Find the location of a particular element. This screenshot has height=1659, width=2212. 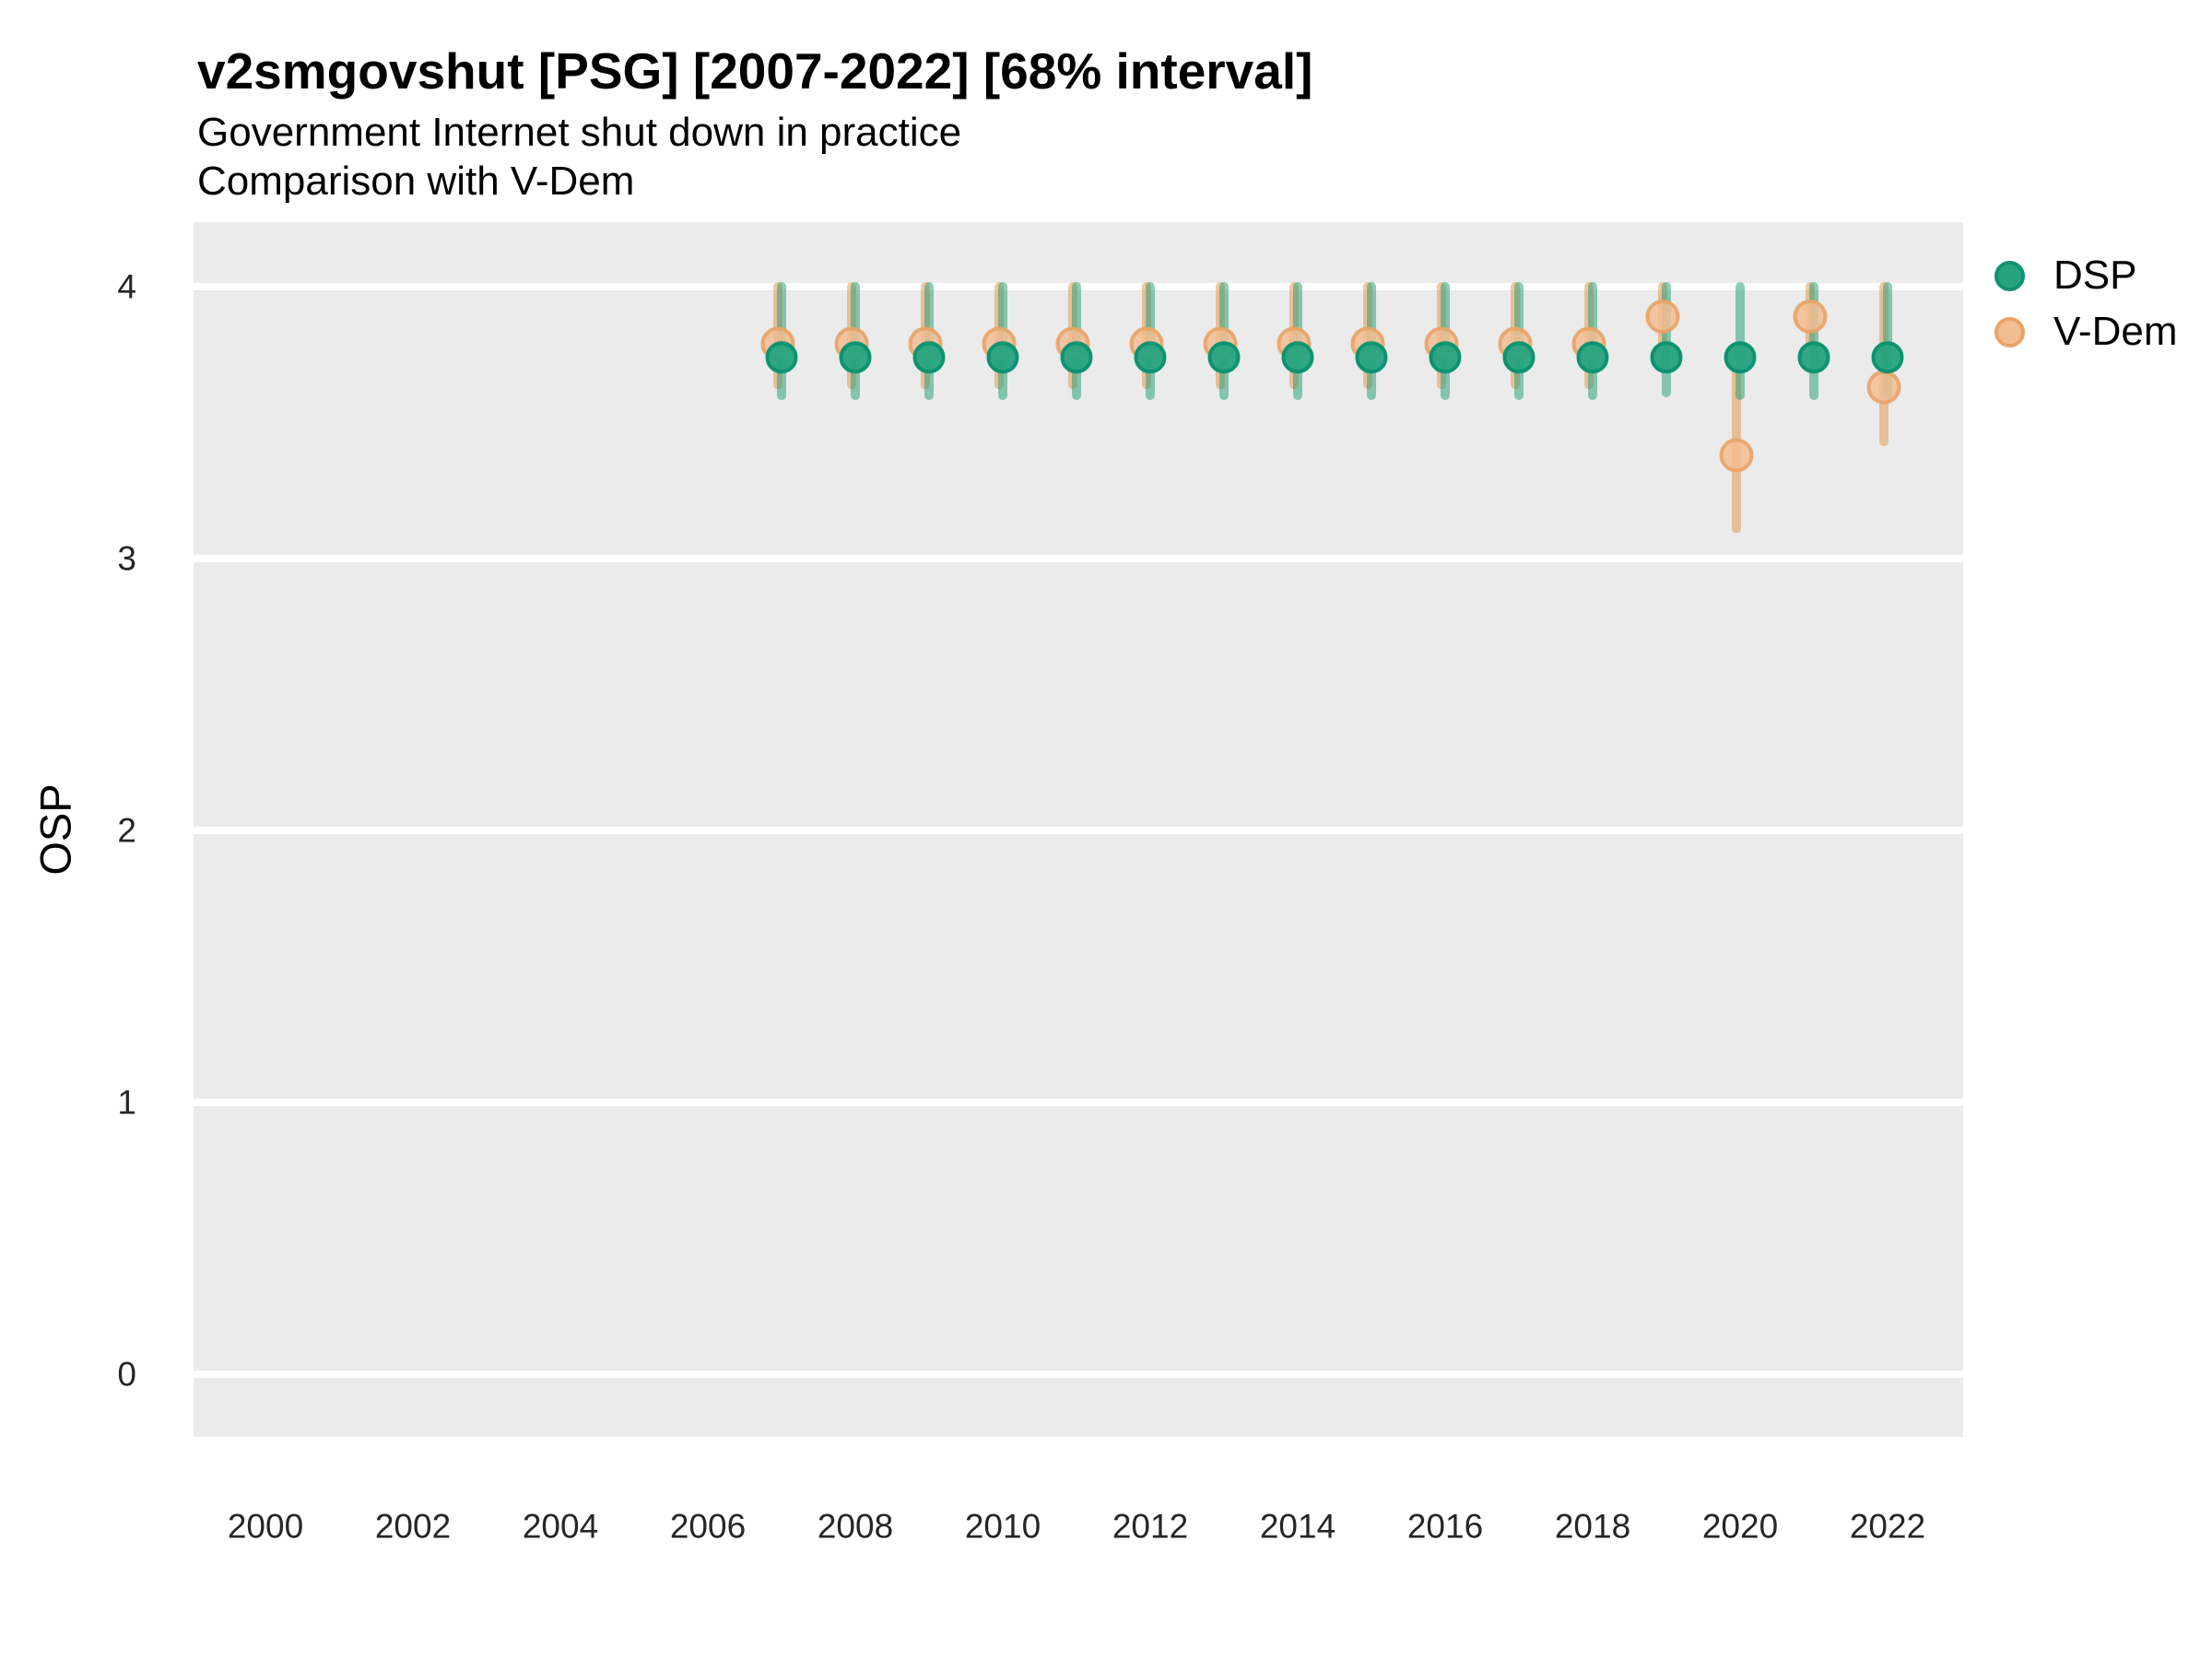

point-dsp-2014 is located at coordinates (1297, 357).